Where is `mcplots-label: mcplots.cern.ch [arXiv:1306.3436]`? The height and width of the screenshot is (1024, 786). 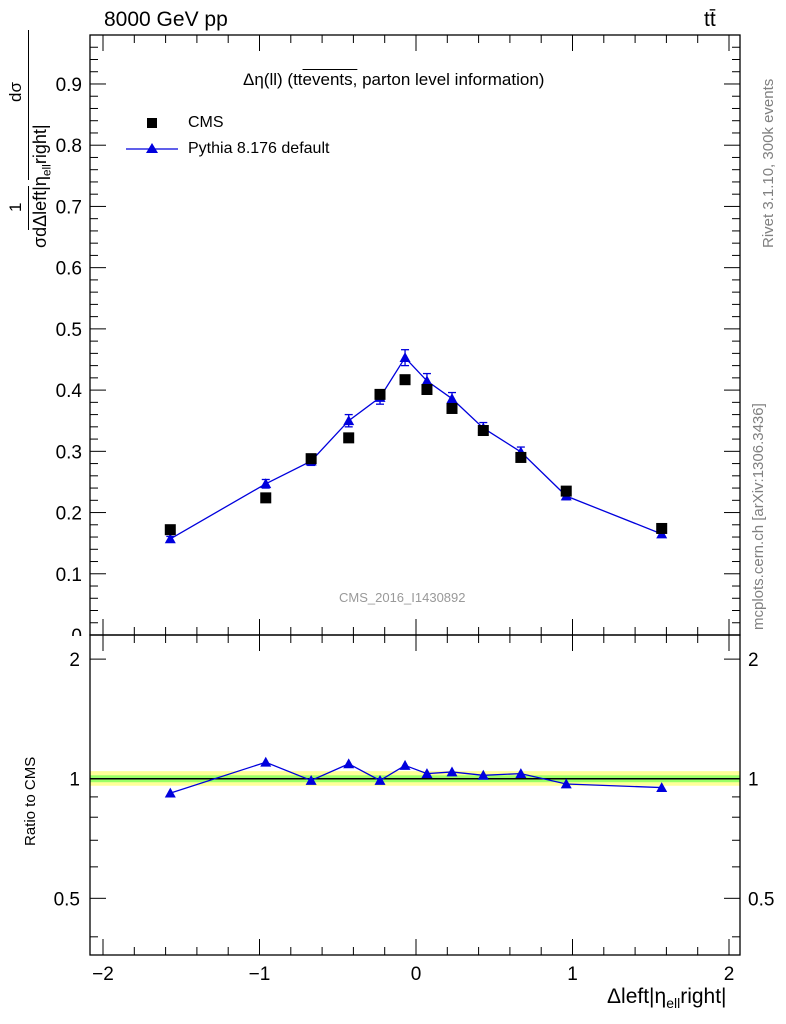
mcplots-label: mcplots.cern.ch [arXiv:1306.3436] is located at coordinates (758, 516).